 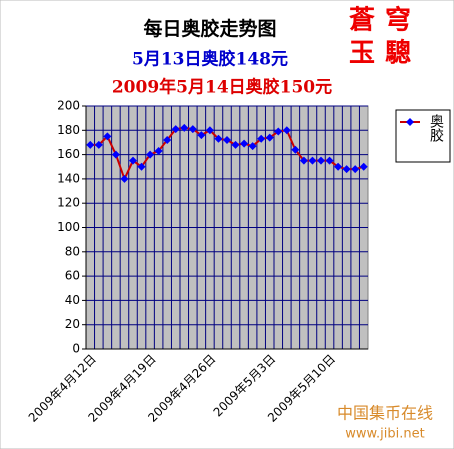 What do you see at coordinates (384, 434) in the screenshot?
I see `watermark-url: www.jibi.net` at bounding box center [384, 434].